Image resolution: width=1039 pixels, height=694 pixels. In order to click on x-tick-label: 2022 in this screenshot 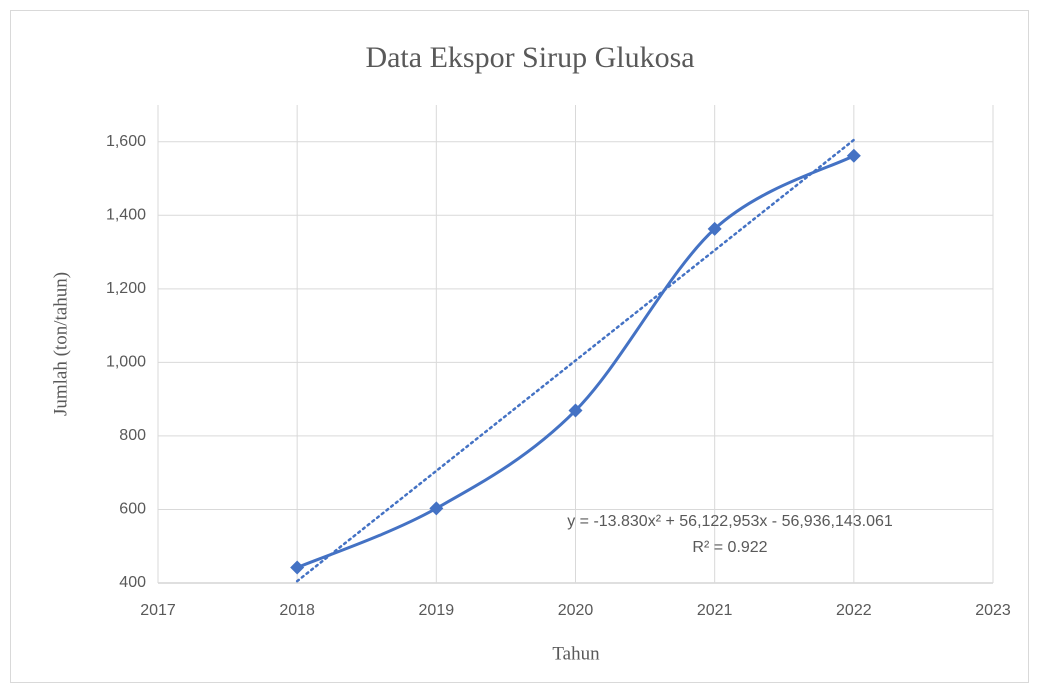, I will do `click(854, 610)`.